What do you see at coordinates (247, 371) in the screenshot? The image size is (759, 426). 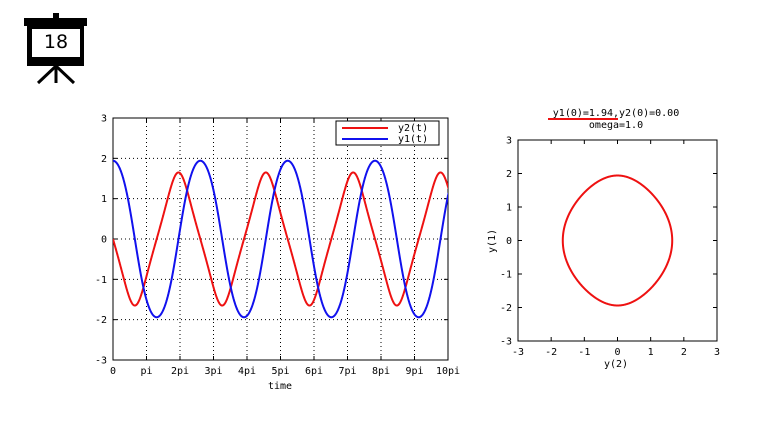 I see `x-tick-label: 4pi` at bounding box center [247, 371].